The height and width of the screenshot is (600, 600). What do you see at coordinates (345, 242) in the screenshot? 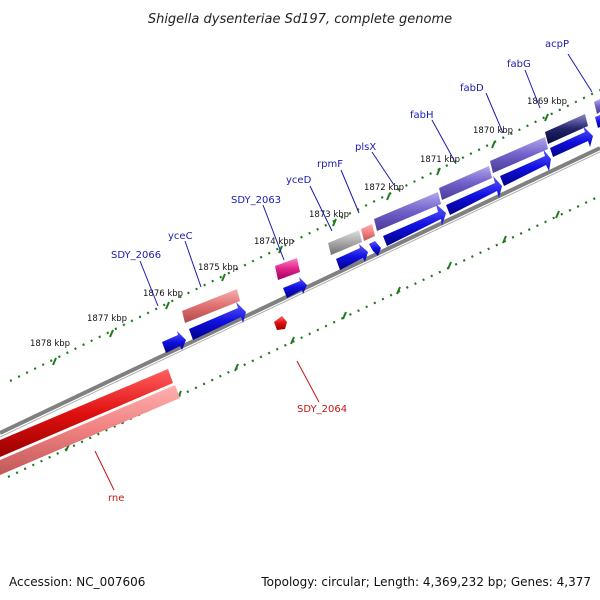
I see `gene-block-yceD` at bounding box center [345, 242].